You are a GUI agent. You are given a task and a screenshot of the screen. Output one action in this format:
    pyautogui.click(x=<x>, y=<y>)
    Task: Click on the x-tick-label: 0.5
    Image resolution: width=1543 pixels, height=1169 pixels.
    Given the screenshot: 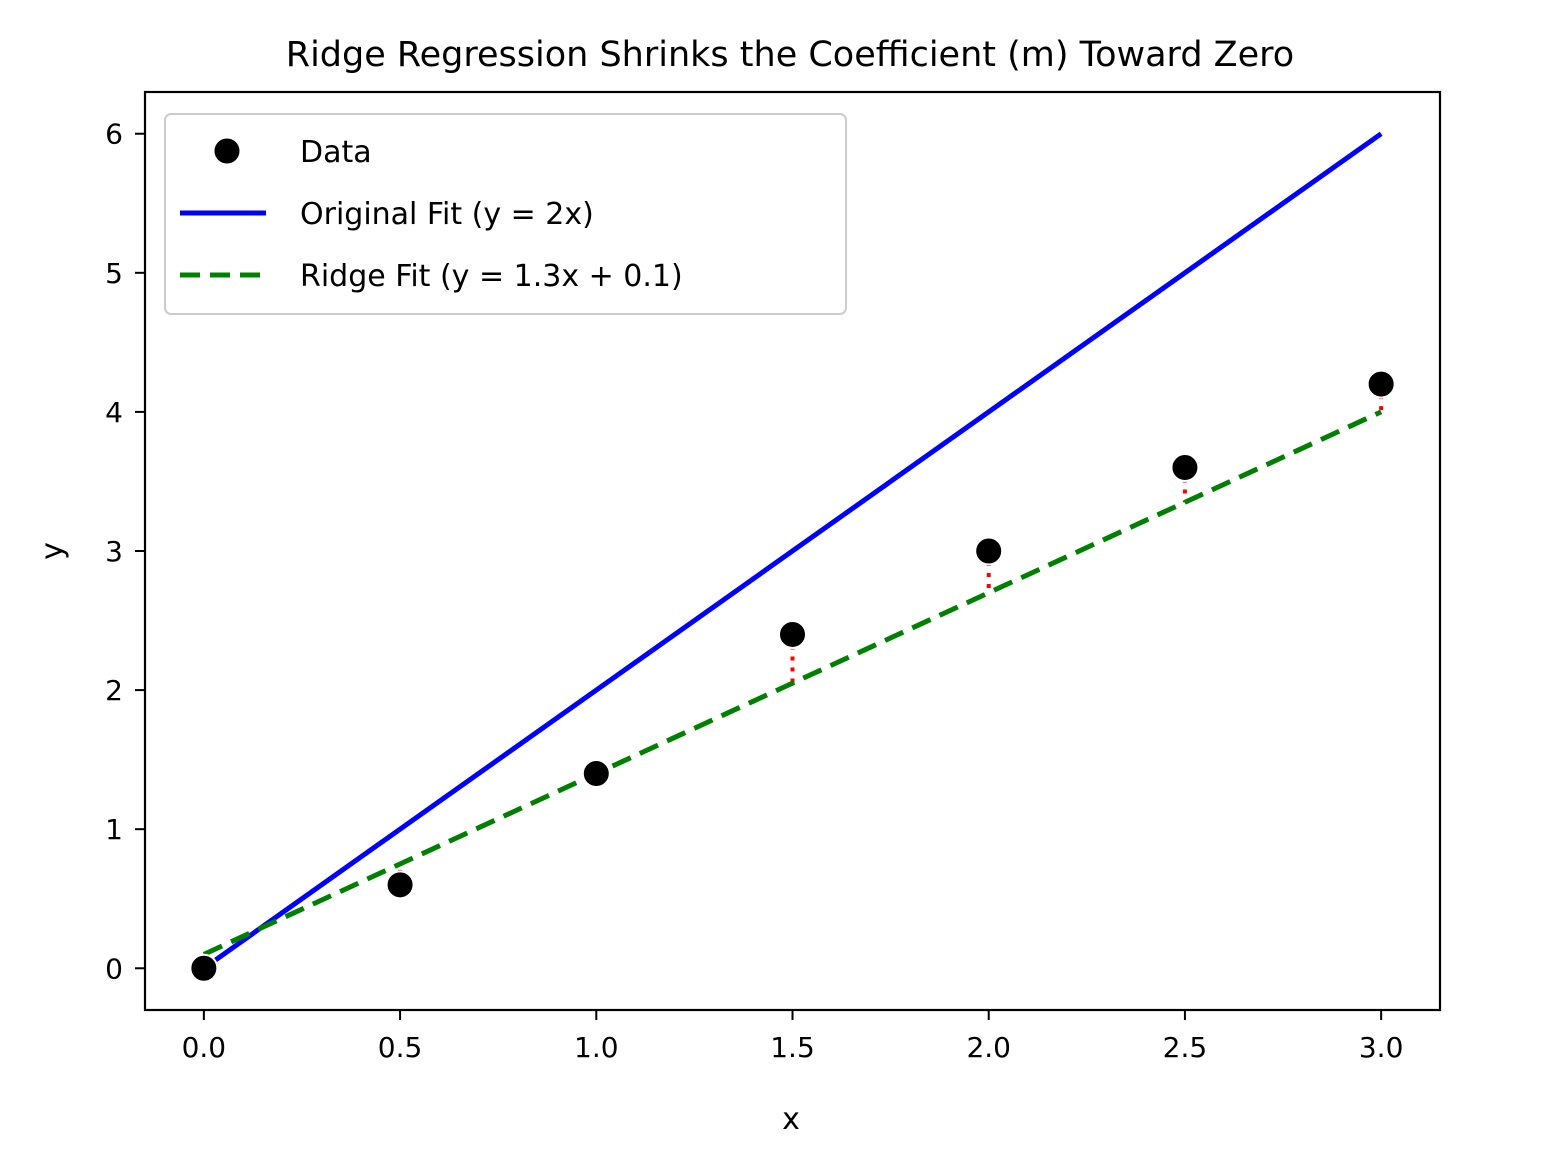 What is the action you would take?
    pyautogui.click(x=400, y=1047)
    